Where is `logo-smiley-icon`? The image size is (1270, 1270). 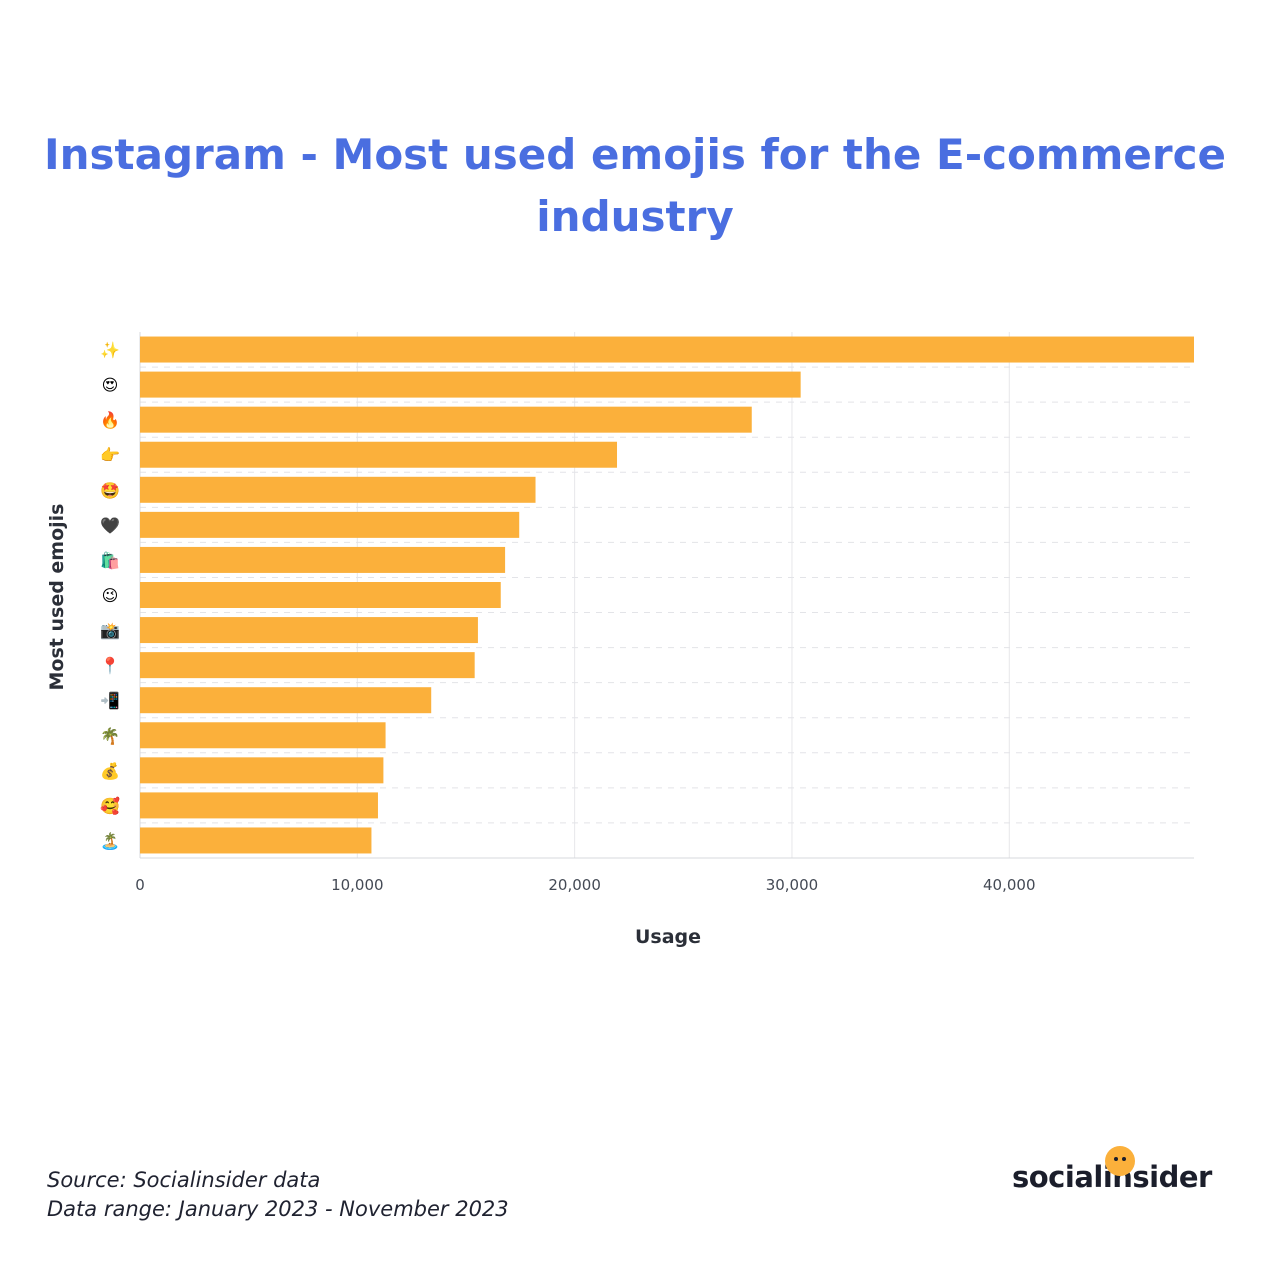 logo-smiley-icon is located at coordinates (1120, 1161).